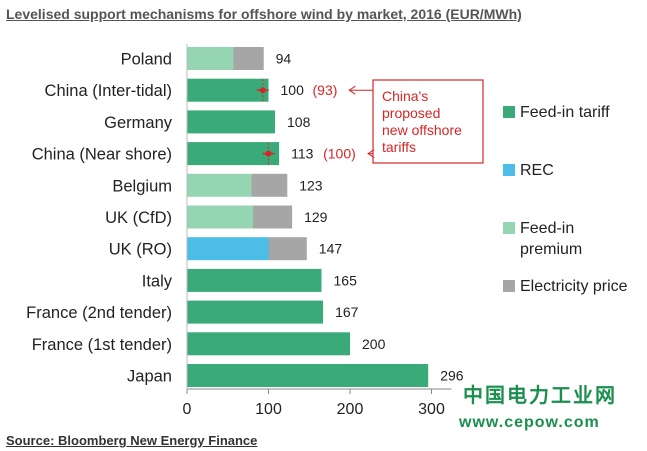 The height and width of the screenshot is (451, 647). I want to click on callout-box, so click(428, 121).